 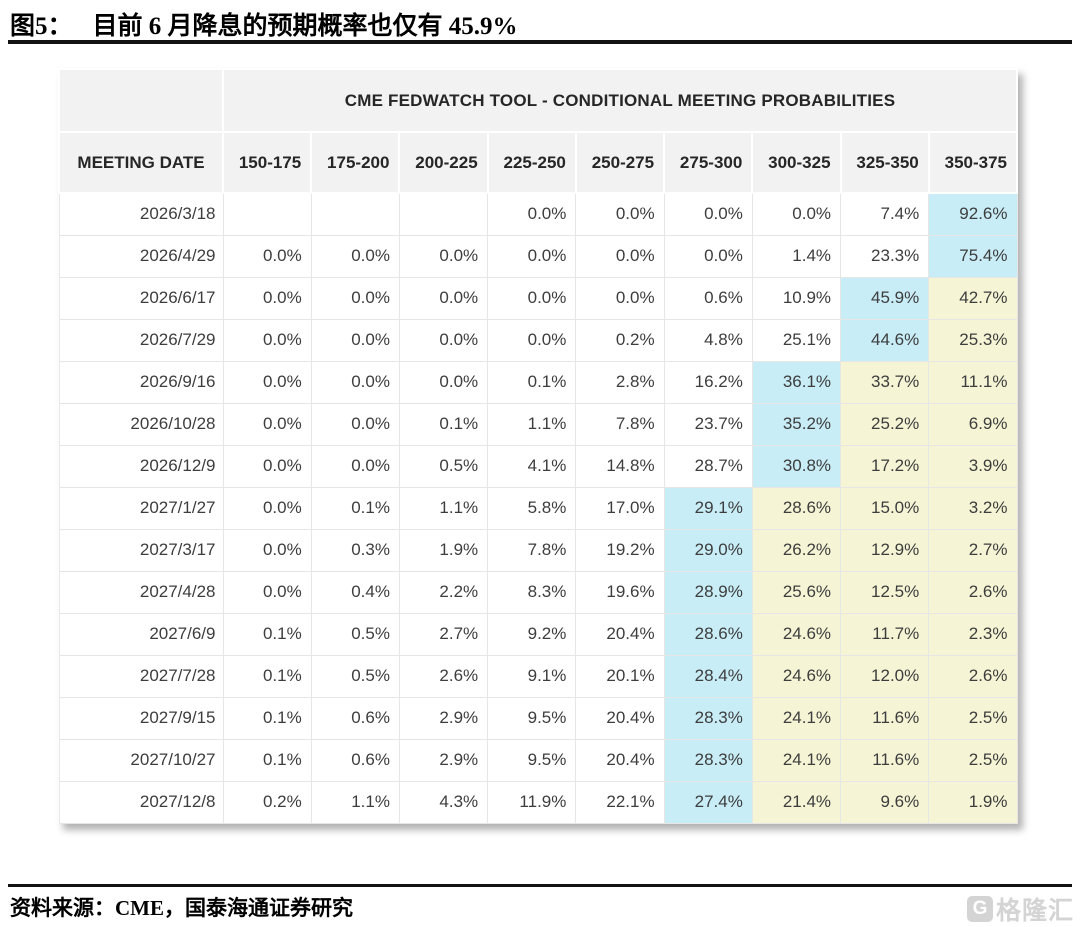 I want to click on rate-range-column-header: 175-200, so click(x=355, y=162).